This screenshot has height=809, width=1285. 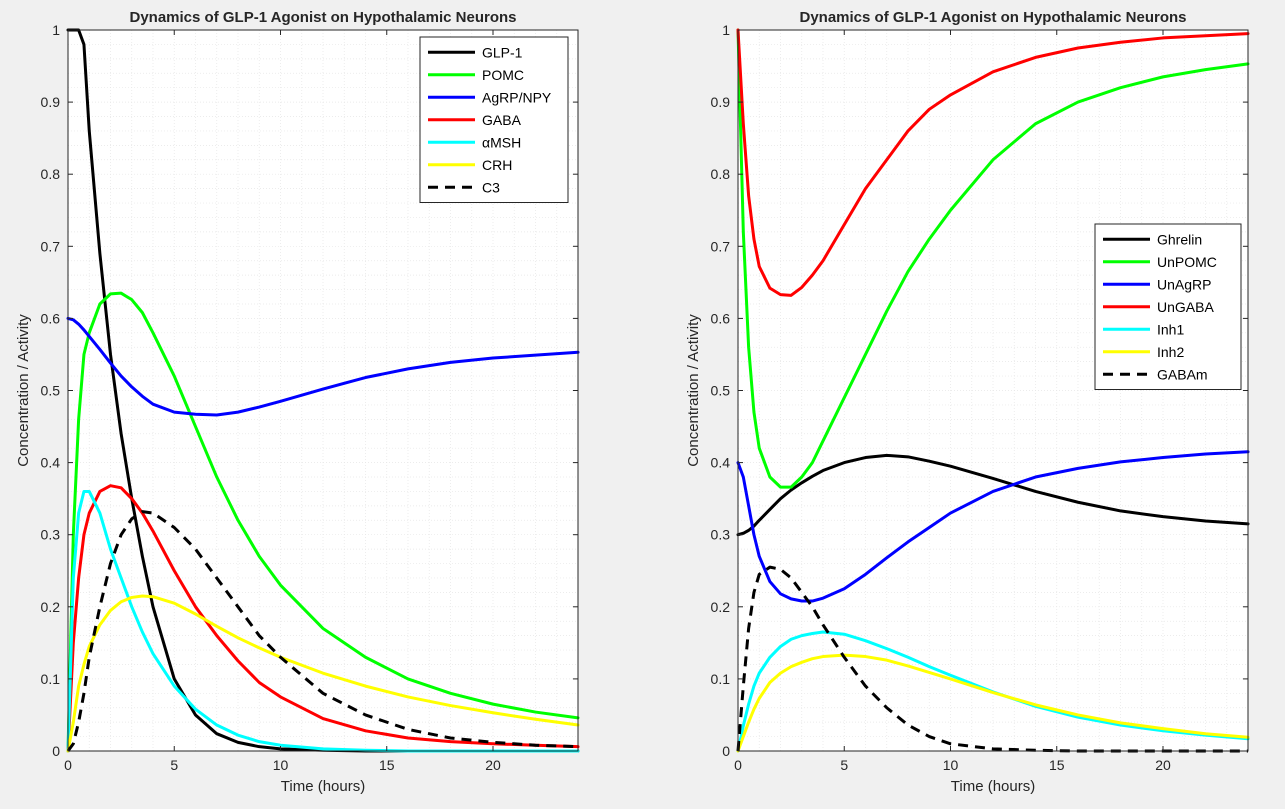 I want to click on left-series-c3, so click(x=322, y=631).